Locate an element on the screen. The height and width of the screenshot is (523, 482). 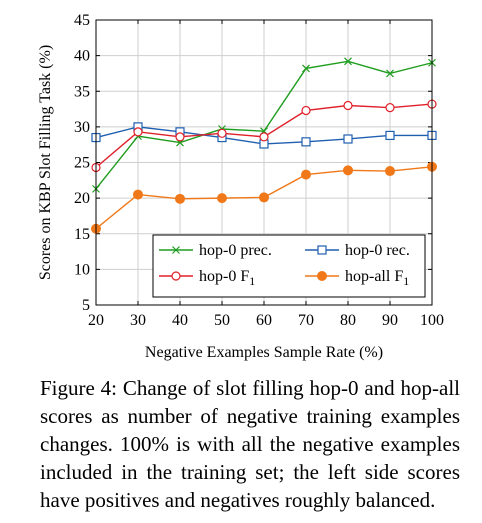
legend-label: hop-all F1 is located at coordinates (377, 278).